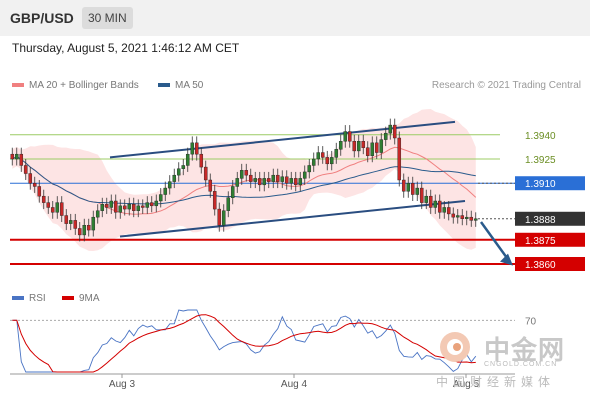 The height and width of the screenshot is (400, 590). I want to click on rsi-ma-swatch, so click(68, 298).